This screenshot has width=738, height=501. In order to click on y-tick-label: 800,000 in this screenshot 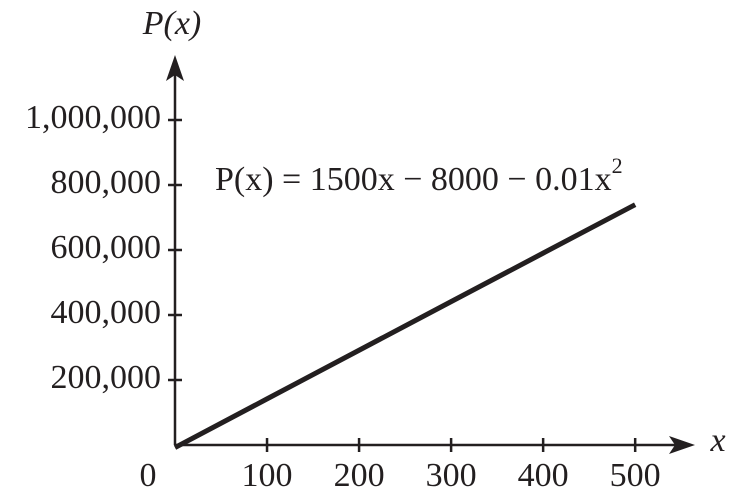, I will do `click(106, 182)`.